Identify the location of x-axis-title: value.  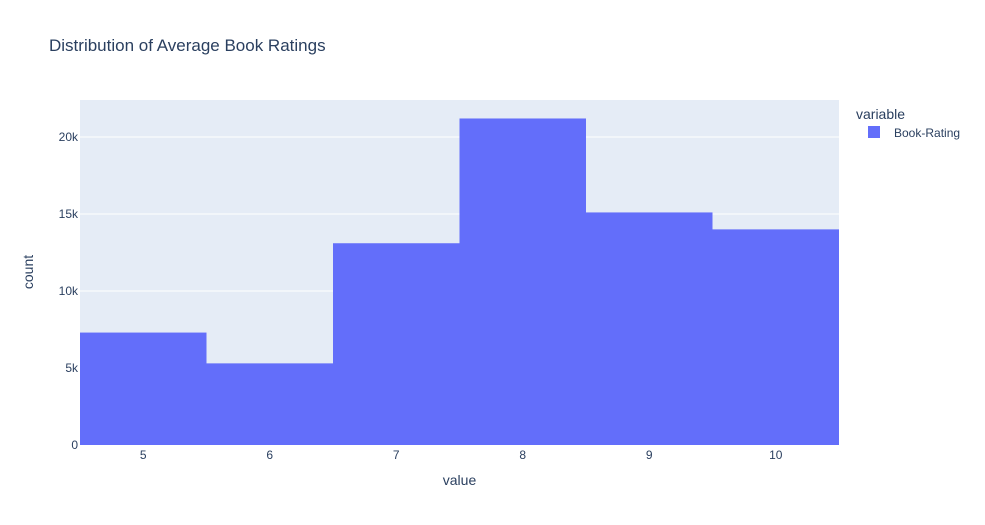
(460, 480).